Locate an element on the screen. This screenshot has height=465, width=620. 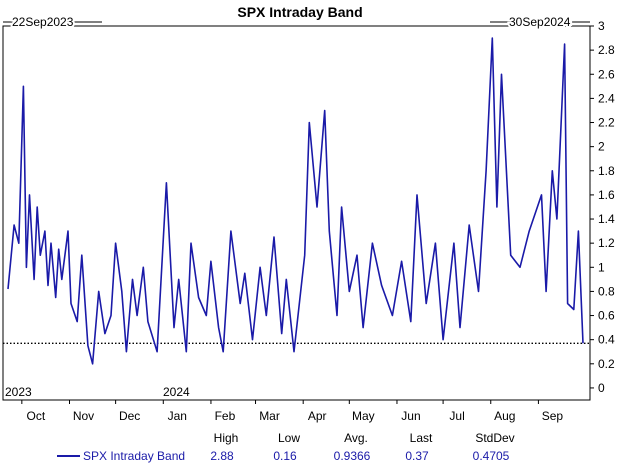
y-tick-label: 1.6 is located at coordinates (606, 195).